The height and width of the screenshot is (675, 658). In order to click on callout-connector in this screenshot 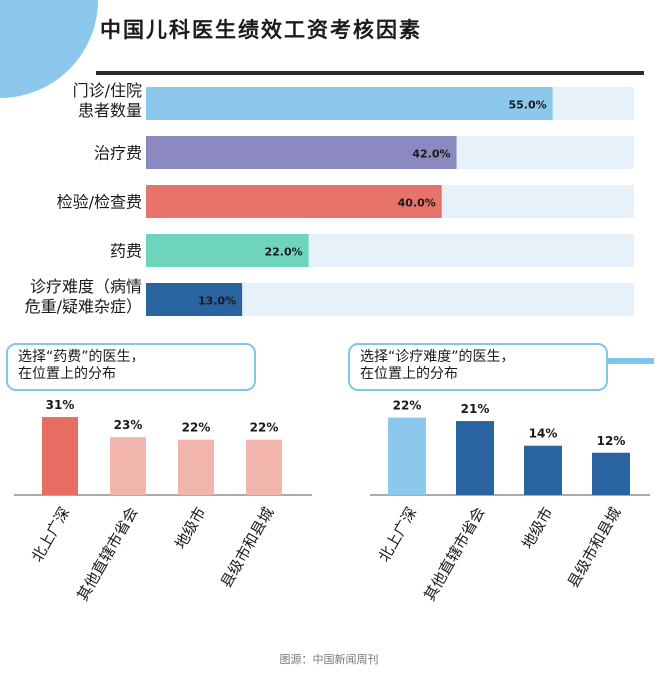, I will do `click(630, 361)`.